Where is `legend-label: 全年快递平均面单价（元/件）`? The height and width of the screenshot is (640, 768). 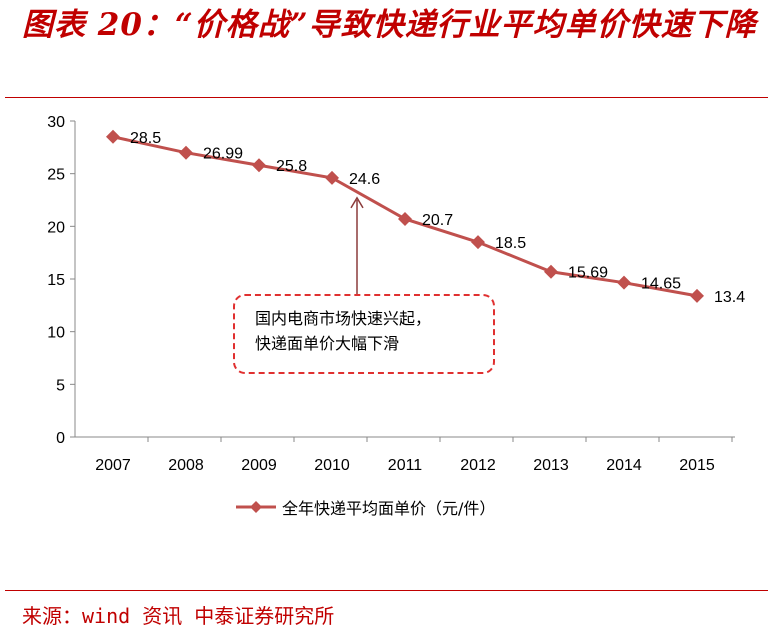
legend-label: 全年快递平均面单价（元/件） is located at coordinates (389, 508).